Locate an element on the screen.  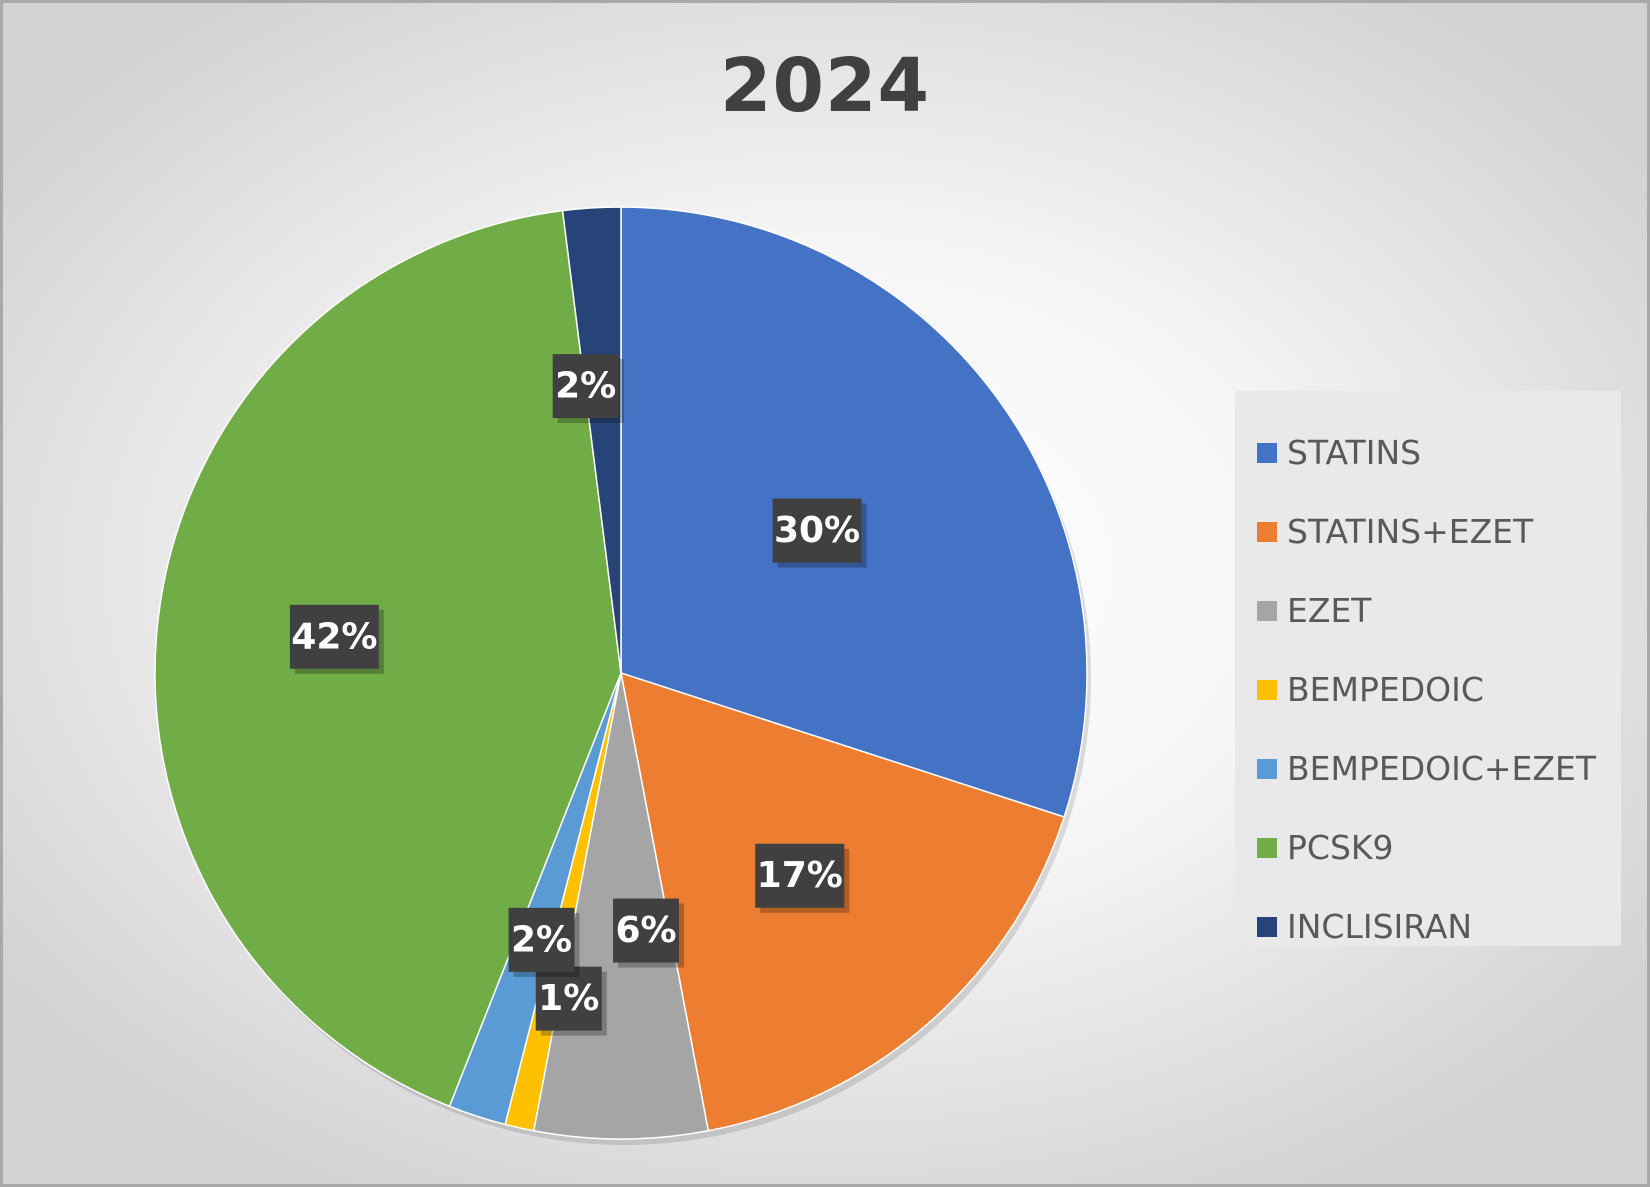
data-label-text: 1% is located at coordinates (568, 998).